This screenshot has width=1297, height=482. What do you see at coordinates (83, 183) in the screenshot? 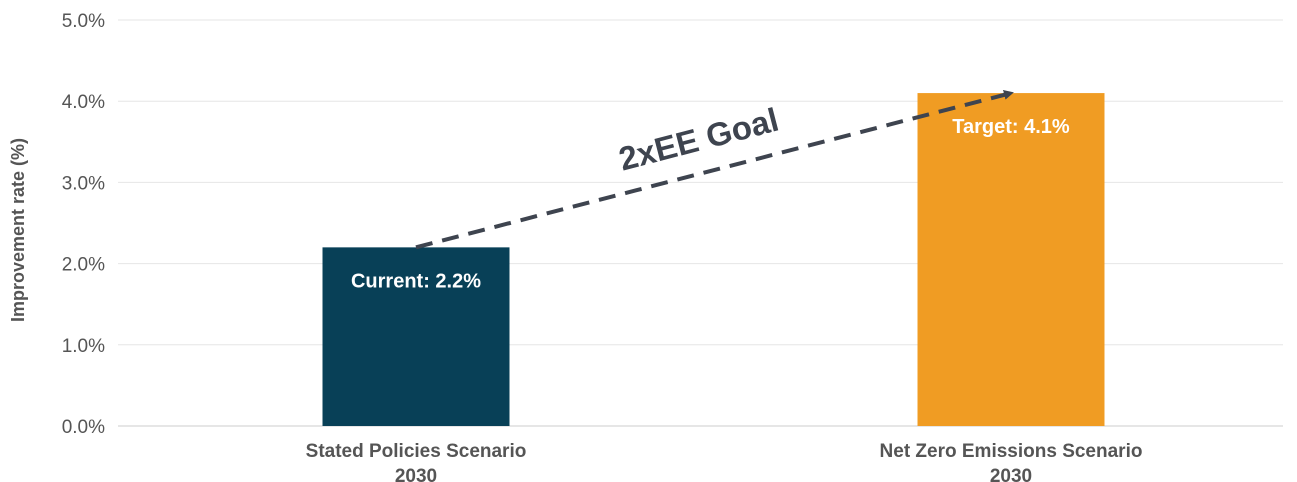
I see `y-tick-label: 3.0%` at bounding box center [83, 183].